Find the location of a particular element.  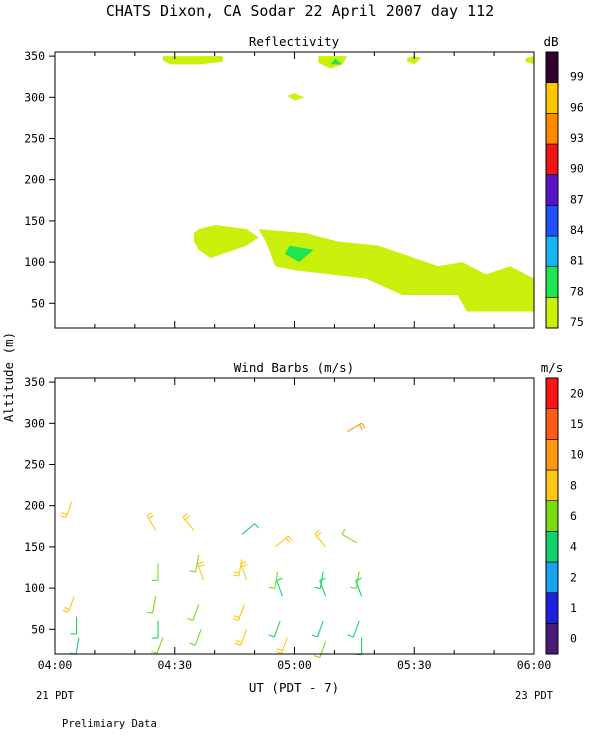

wind-y-tick-label: 200 is located at coordinates (34, 506).